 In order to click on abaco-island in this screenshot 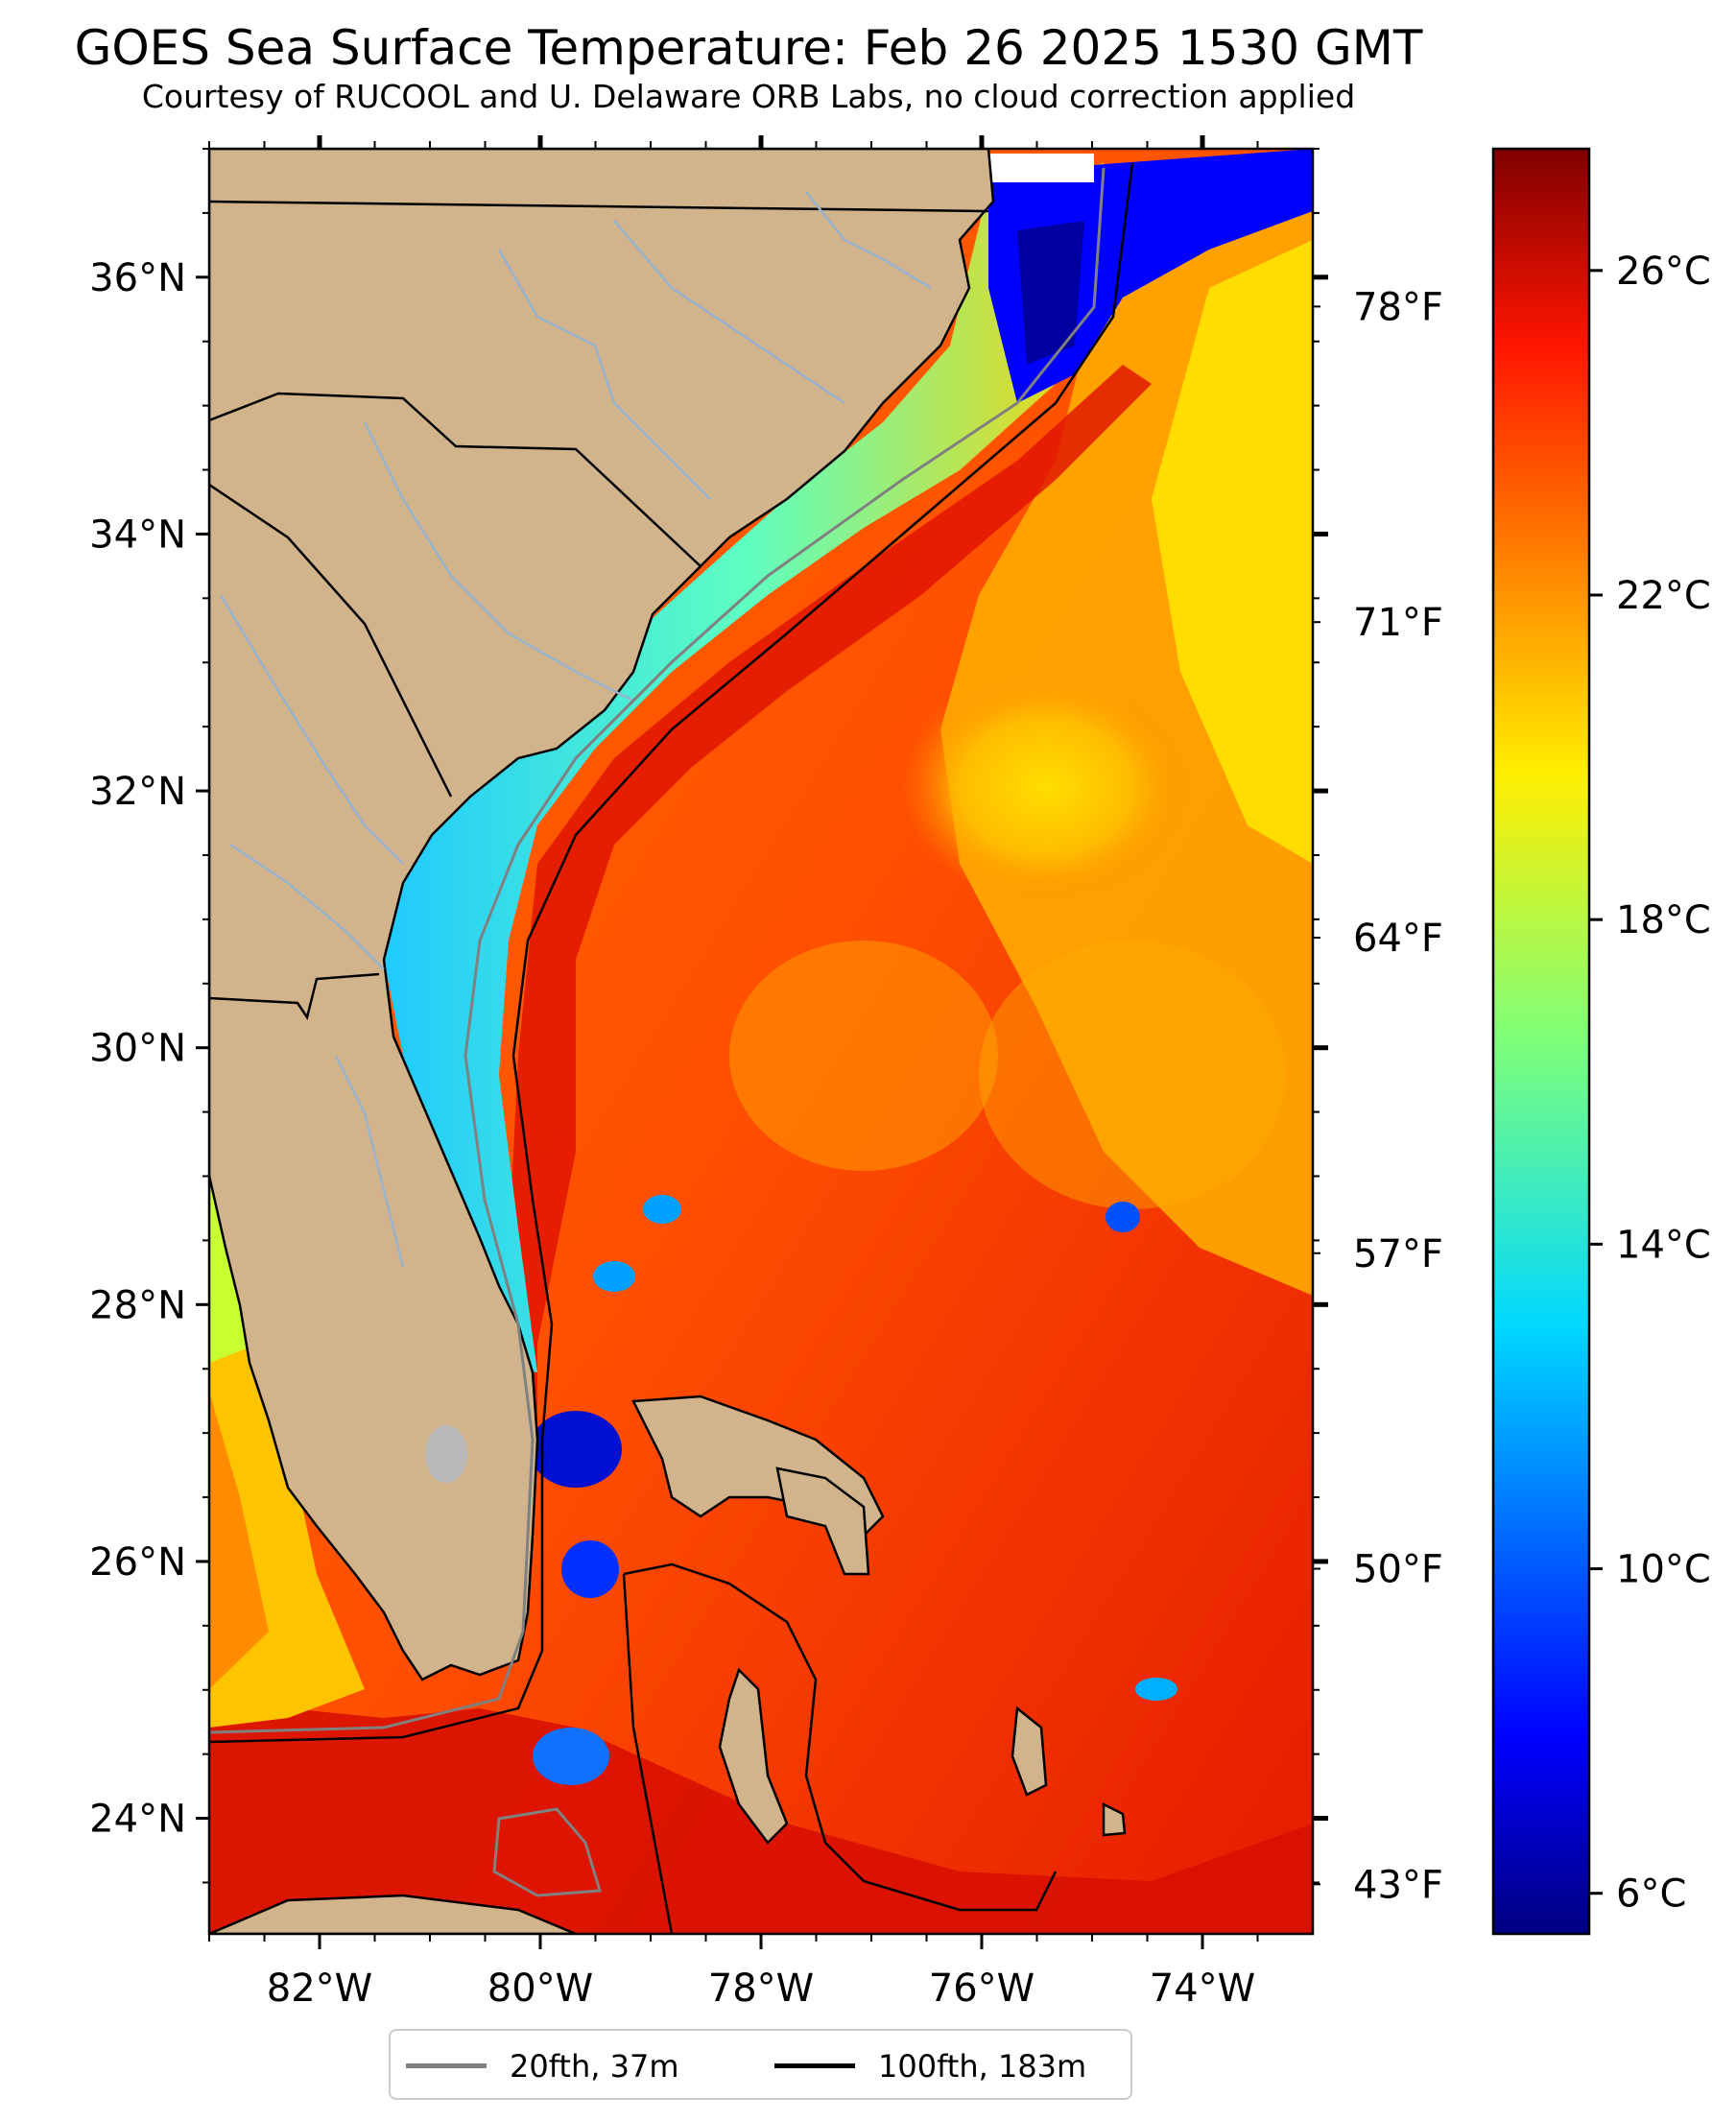, I will do `click(822, 1521)`.